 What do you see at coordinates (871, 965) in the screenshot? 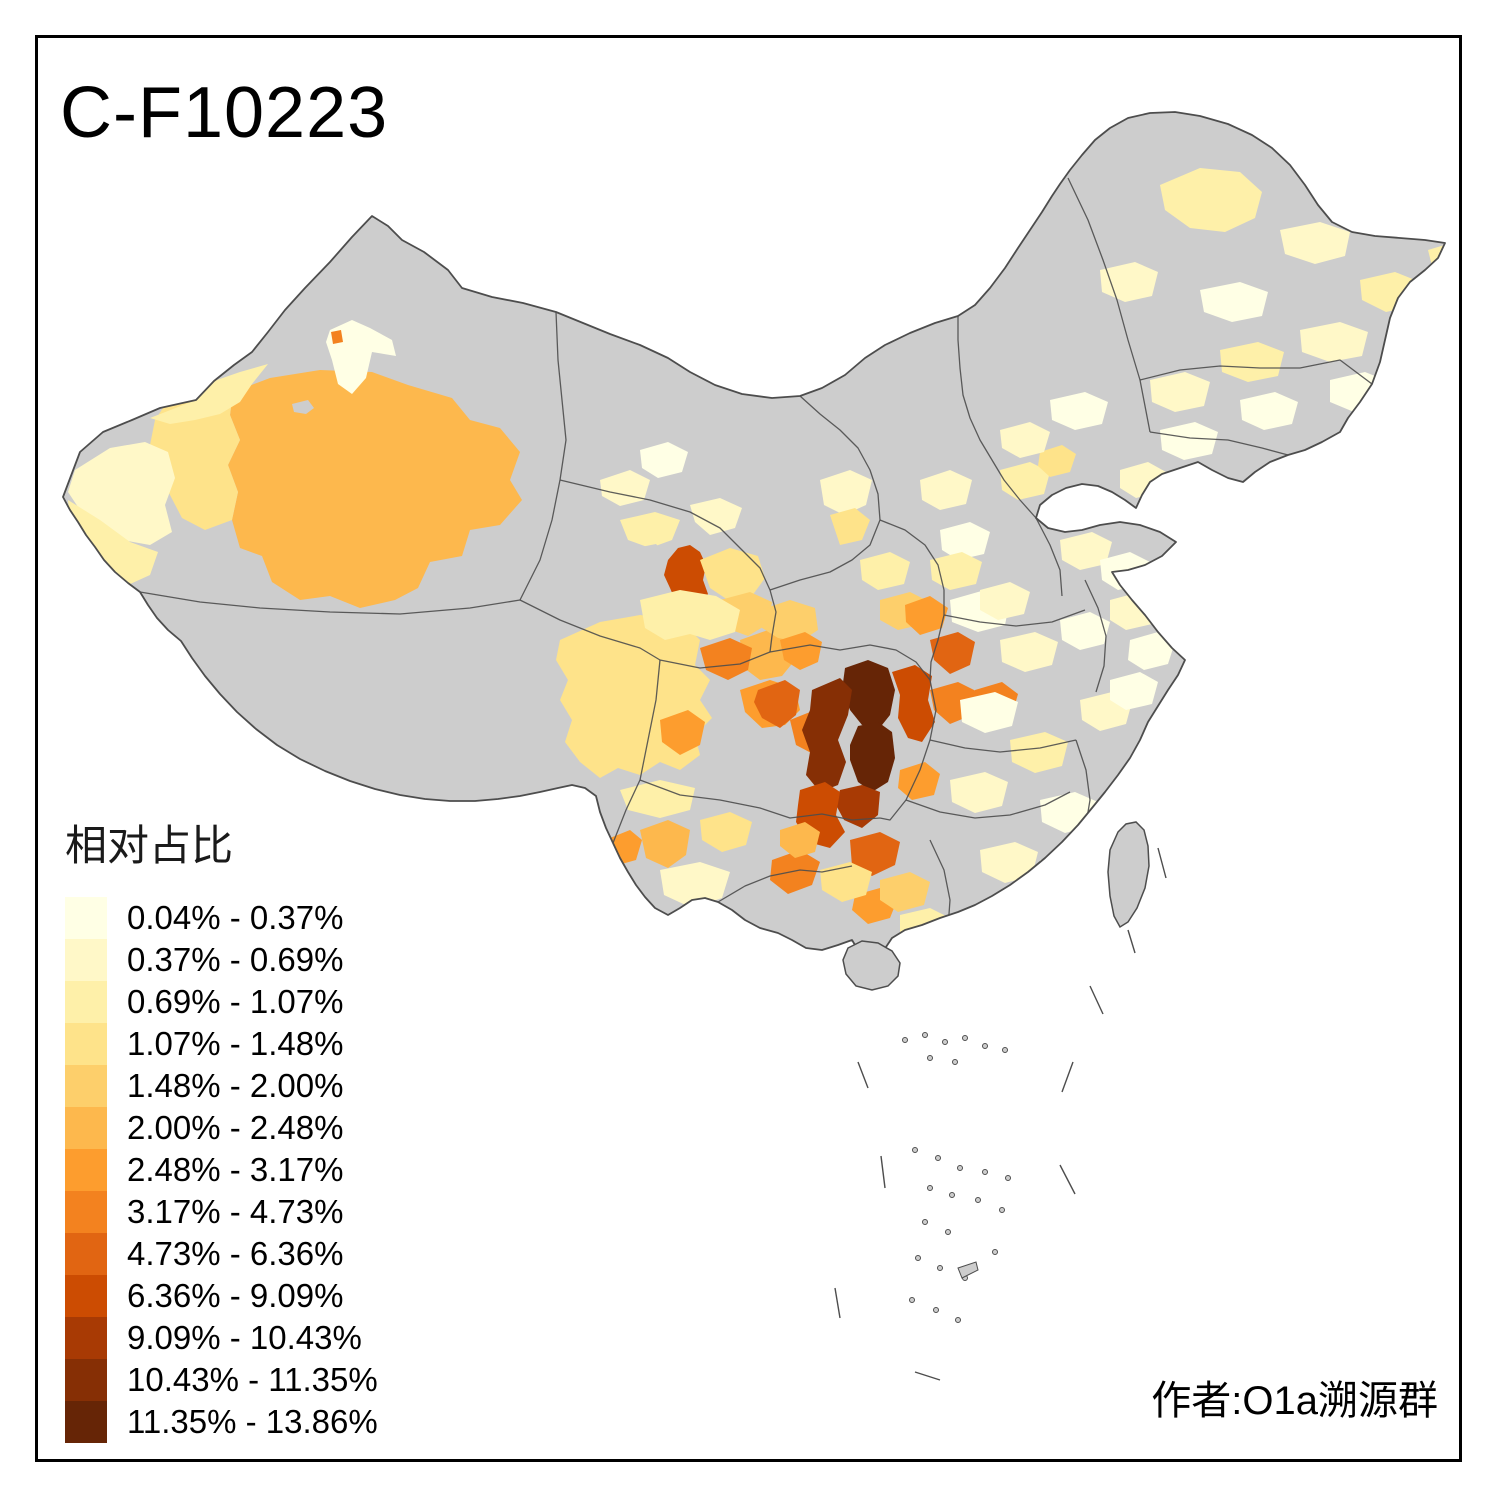
I see `hainan-island` at bounding box center [871, 965].